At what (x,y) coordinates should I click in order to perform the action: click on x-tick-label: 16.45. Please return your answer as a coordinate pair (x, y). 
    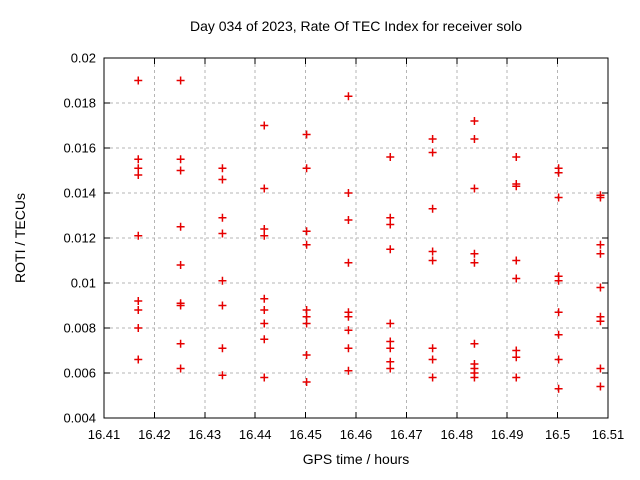
    Looking at the image, I should click on (305, 434).